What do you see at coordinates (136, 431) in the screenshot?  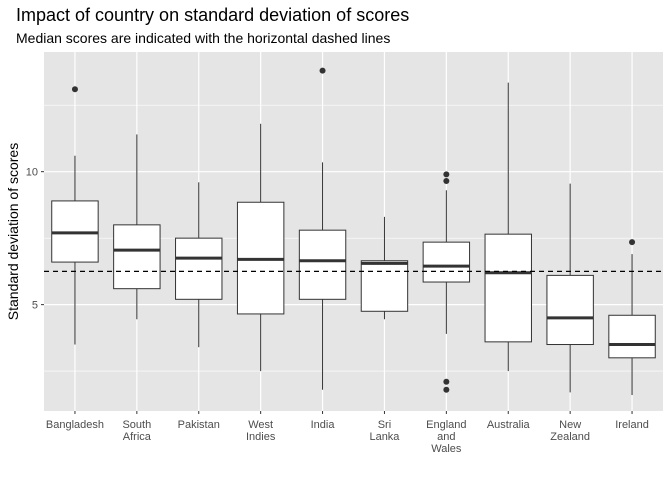 I see `x-tick-label: South Africa` at bounding box center [136, 431].